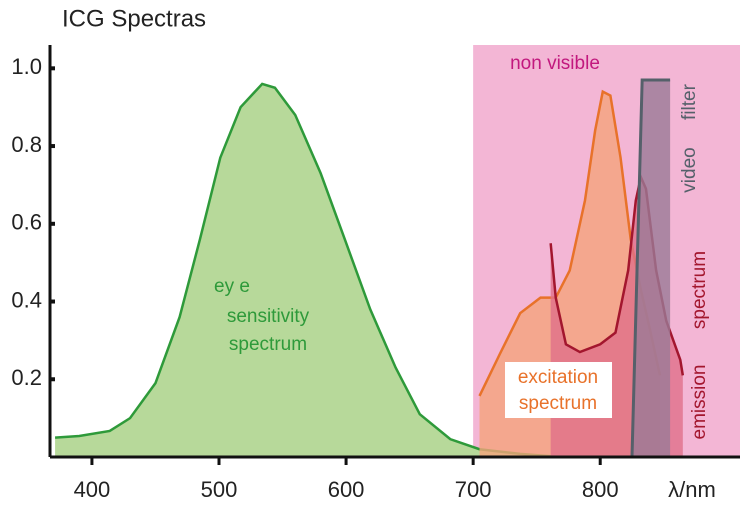  What do you see at coordinates (26, 66) in the screenshot?
I see `y-tick-label: 1.0` at bounding box center [26, 66].